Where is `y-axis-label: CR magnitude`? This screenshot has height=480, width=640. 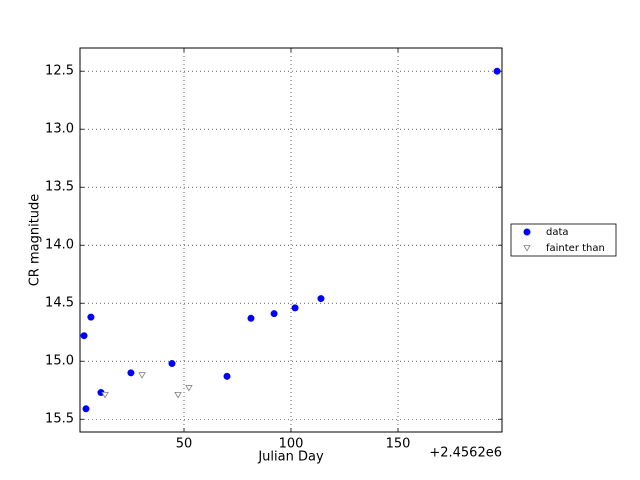
y-axis-label: CR magnitude is located at coordinates (35, 240).